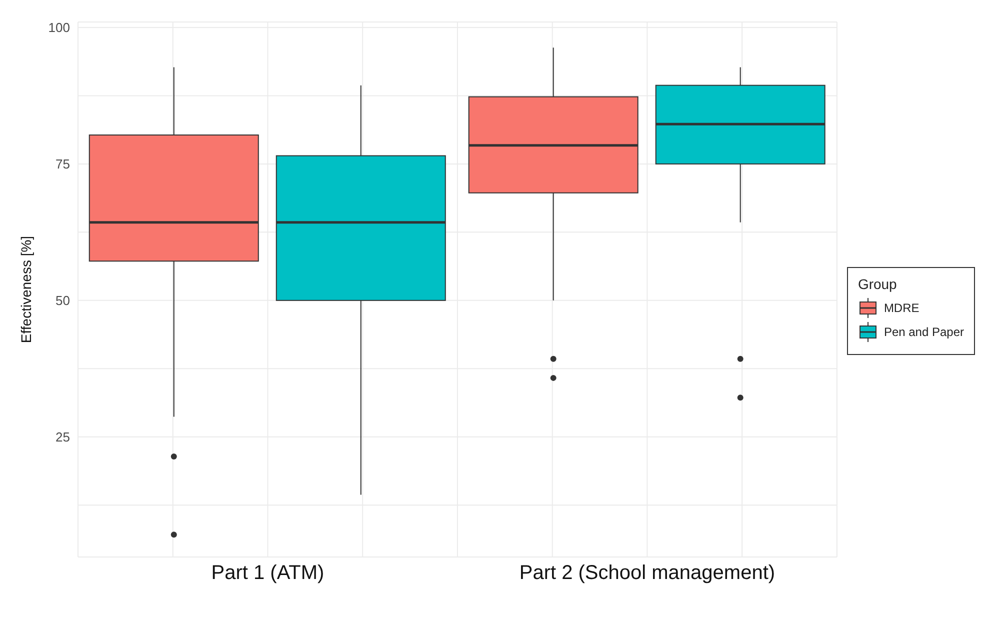 Image resolution: width=983 pixels, height=618 pixels. What do you see at coordinates (647, 573) in the screenshot?
I see `x-tick-label: Part 2 (School management)` at bounding box center [647, 573].